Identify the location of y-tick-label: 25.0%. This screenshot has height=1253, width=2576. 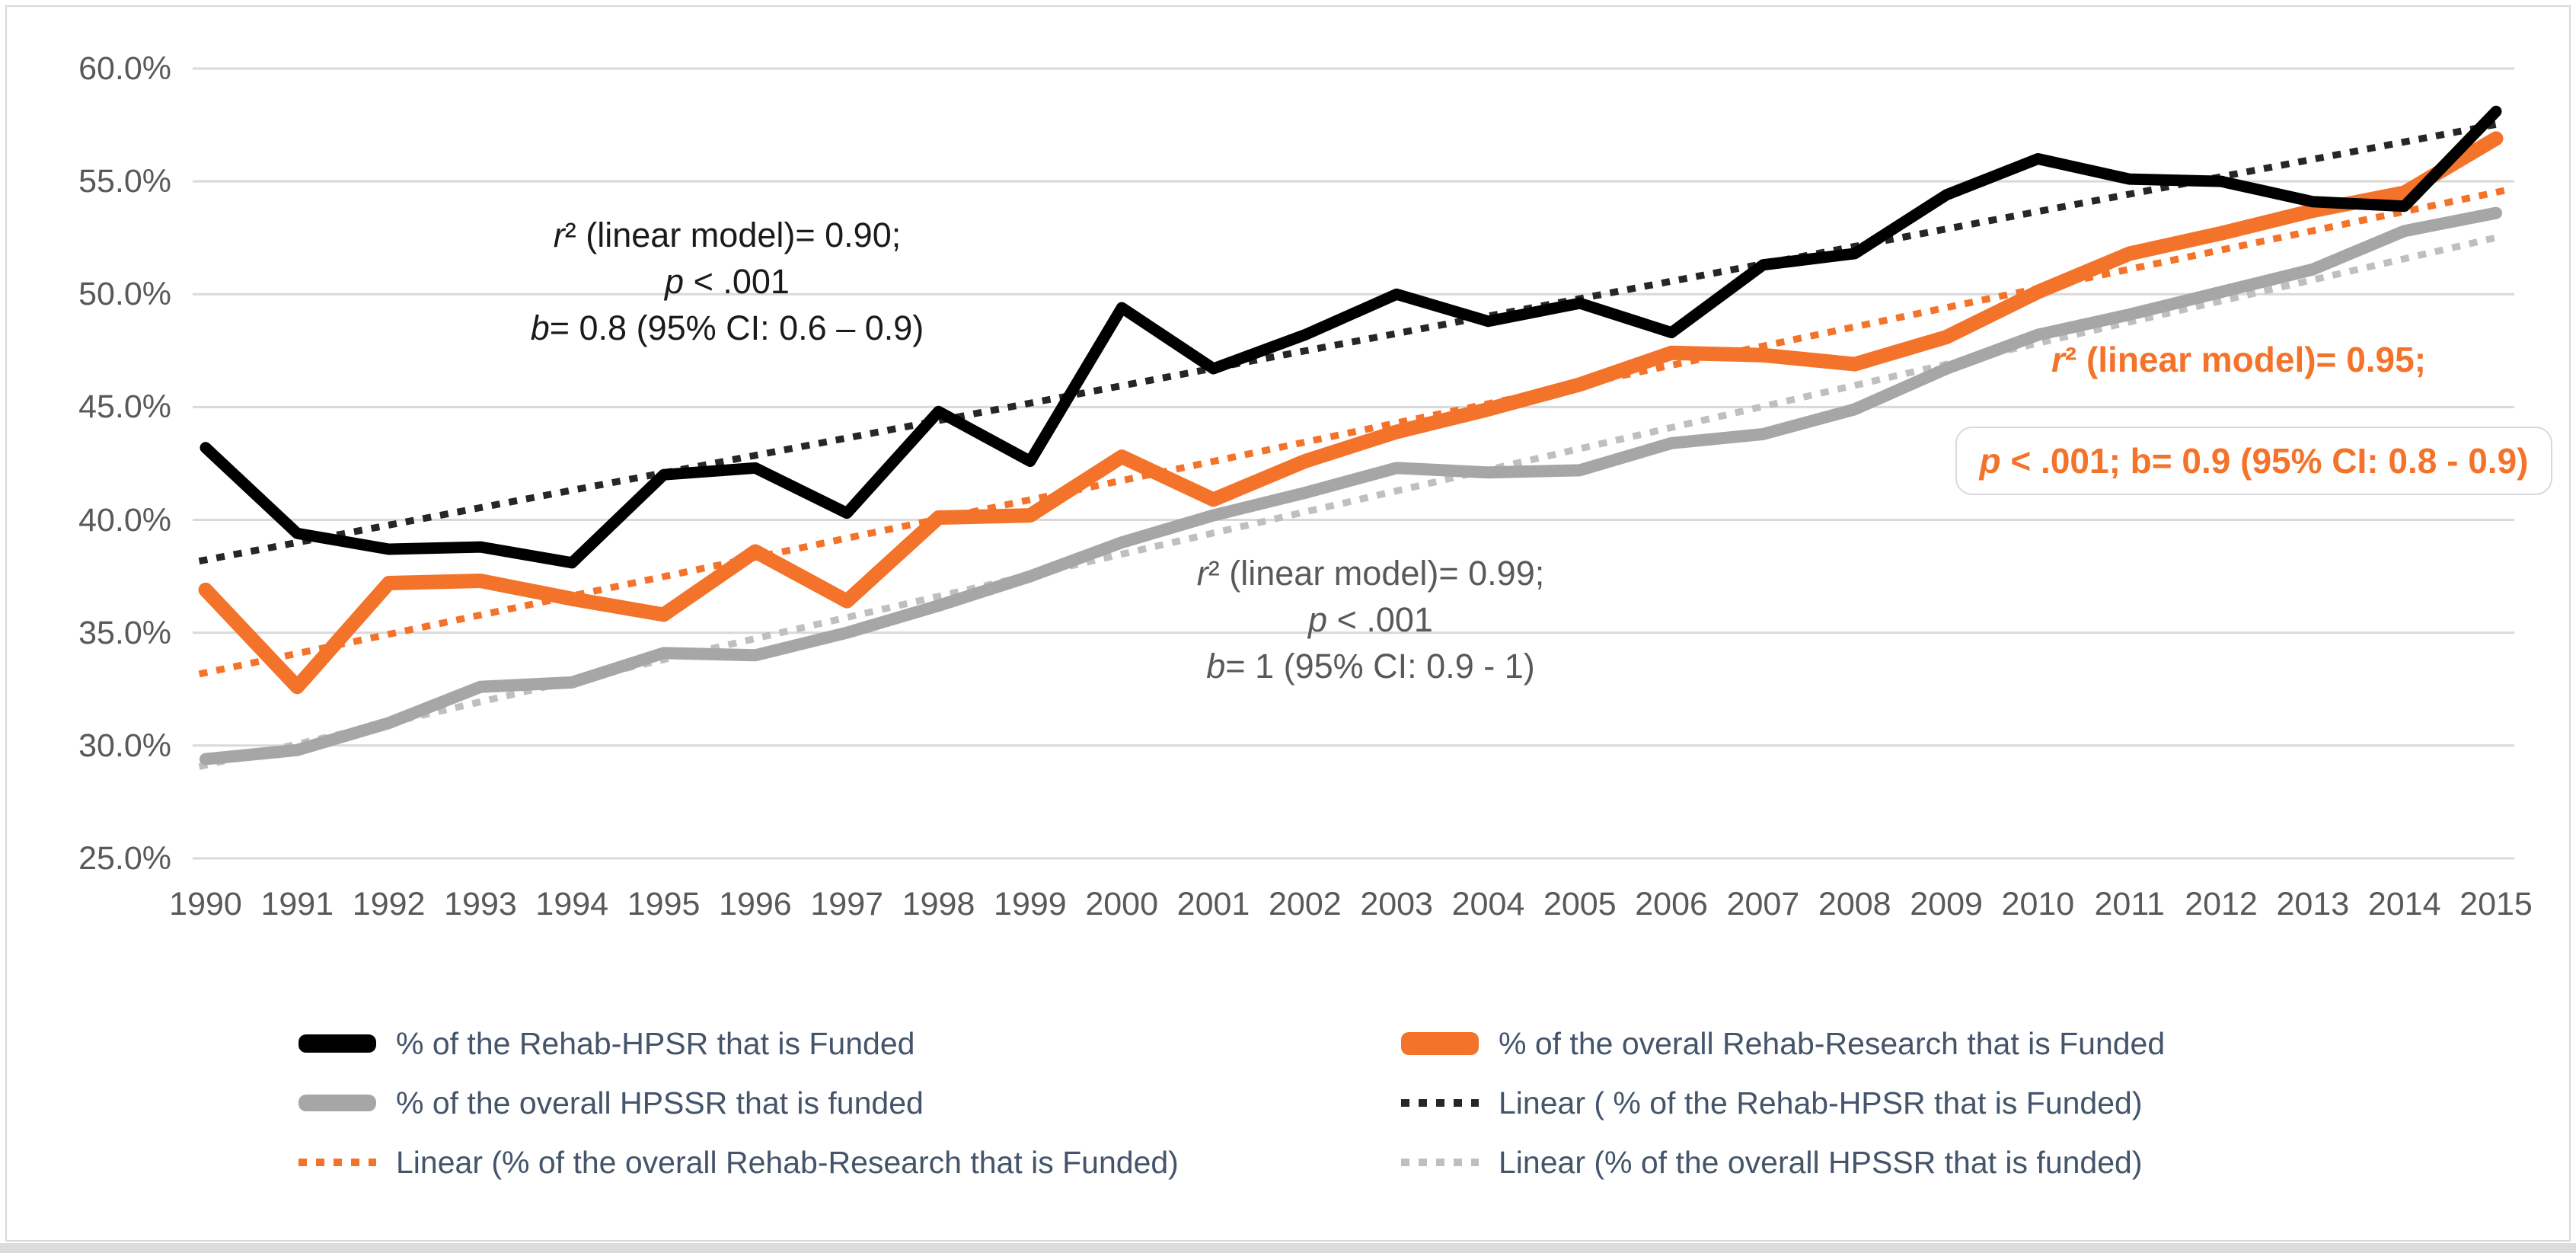
(124, 858).